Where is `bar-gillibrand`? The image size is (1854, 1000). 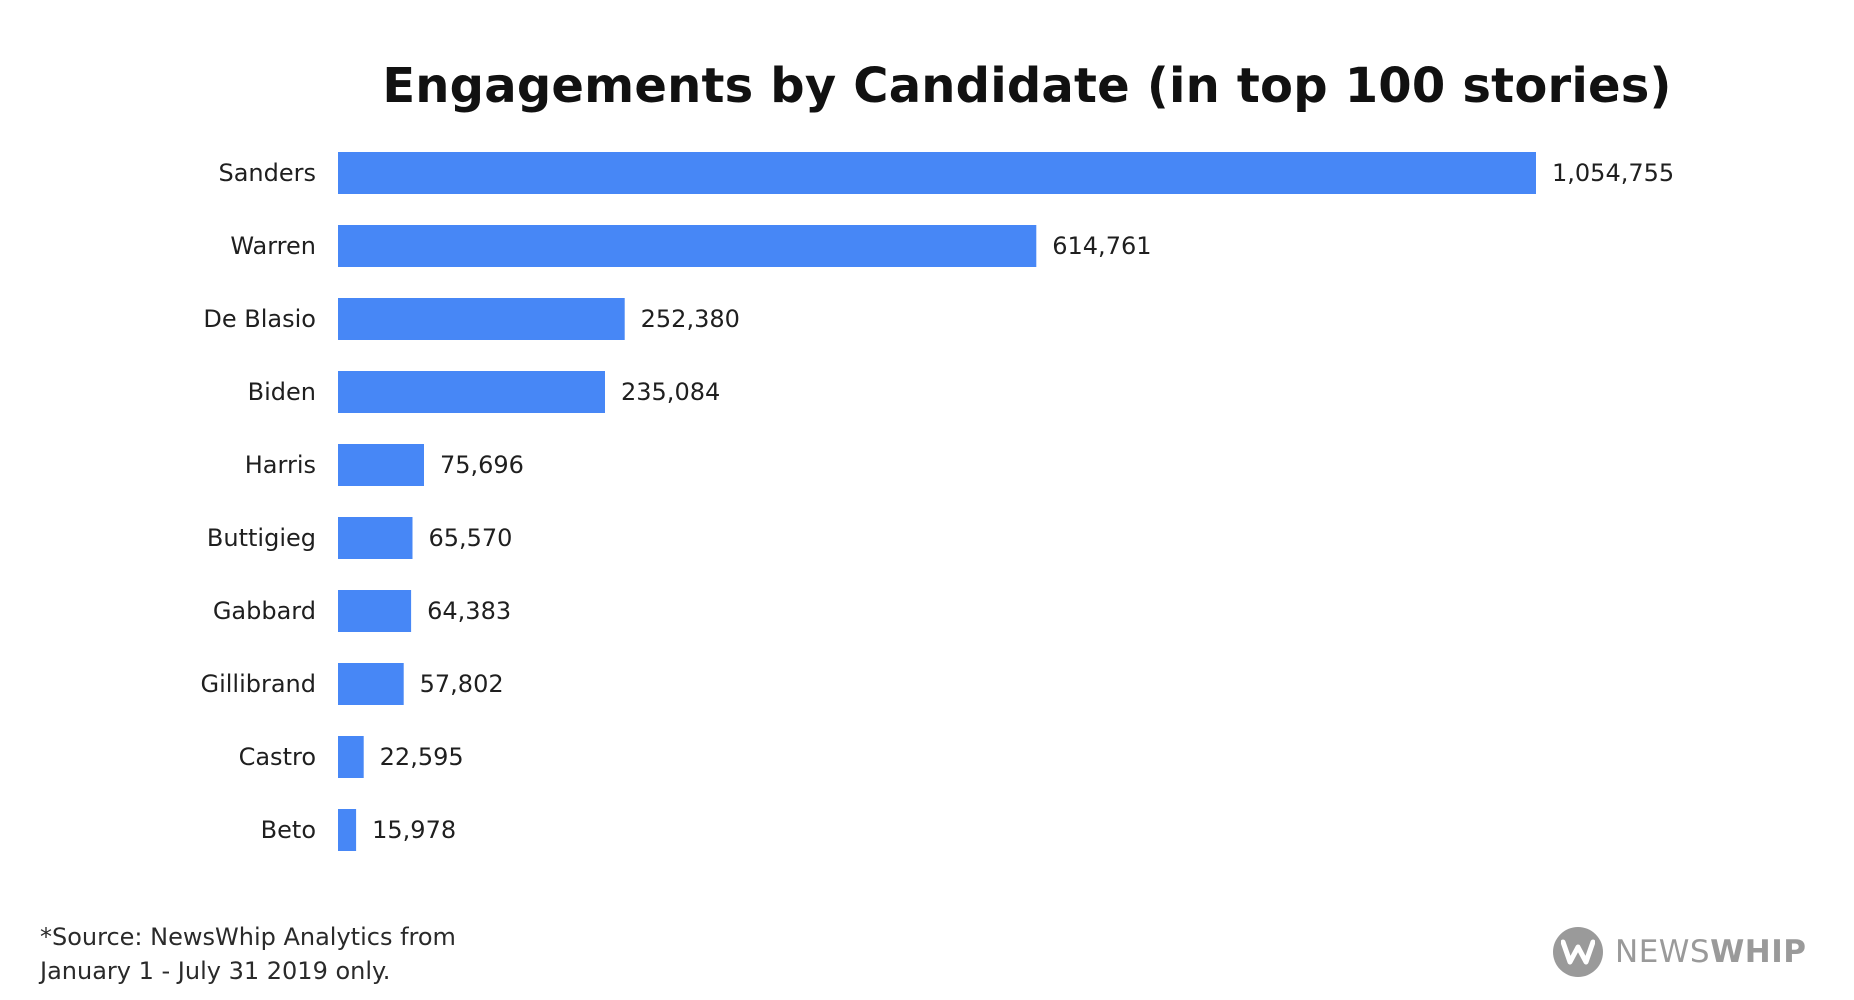 bar-gillibrand is located at coordinates (371, 684).